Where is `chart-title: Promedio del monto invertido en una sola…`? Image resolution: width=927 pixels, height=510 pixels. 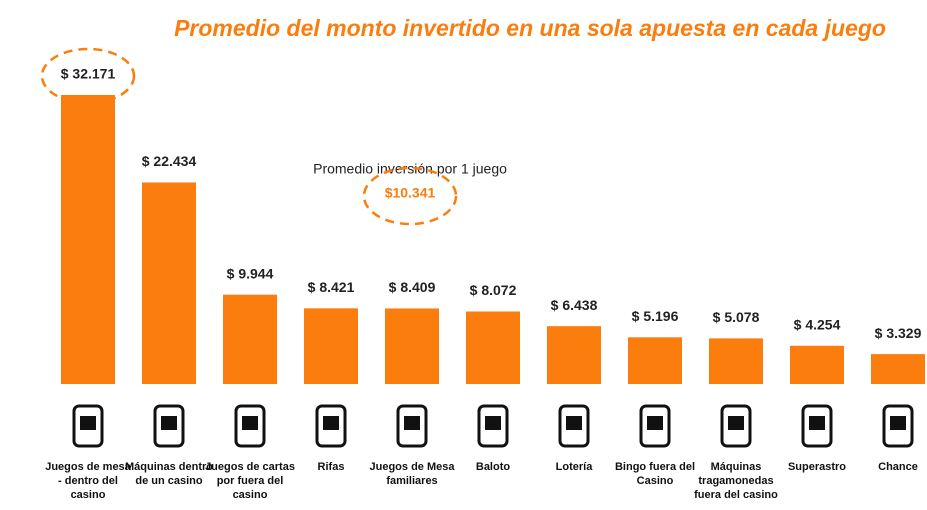 chart-title: Promedio del monto invertido en una sola… is located at coordinates (530, 28).